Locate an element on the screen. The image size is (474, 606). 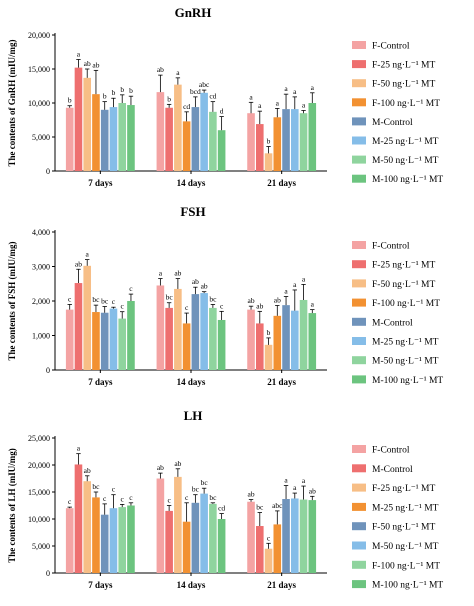
significance-label: d is located at coordinates (222, 111).